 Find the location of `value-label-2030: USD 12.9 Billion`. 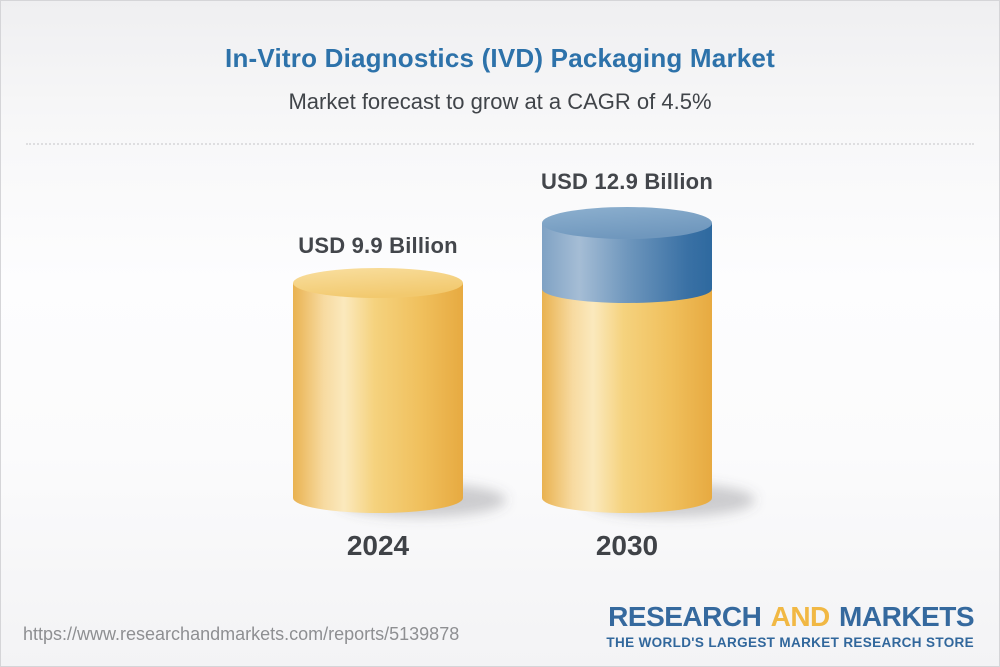

value-label-2030: USD 12.9 Billion is located at coordinates (627, 181).